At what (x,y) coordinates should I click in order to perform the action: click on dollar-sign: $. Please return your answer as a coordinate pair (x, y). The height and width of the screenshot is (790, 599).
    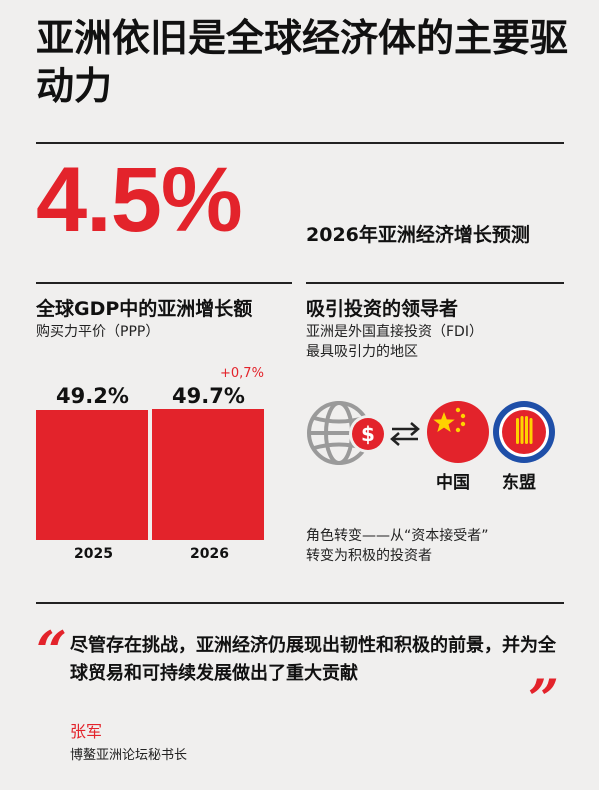
    Looking at the image, I should click on (368, 434).